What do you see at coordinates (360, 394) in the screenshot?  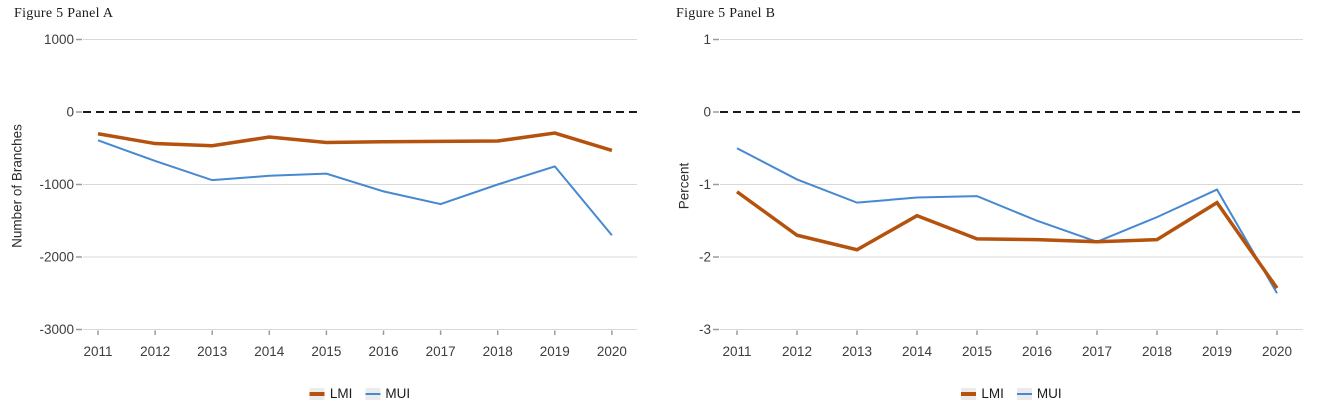 I see `panel-a-legend: LMI MUI` at bounding box center [360, 394].